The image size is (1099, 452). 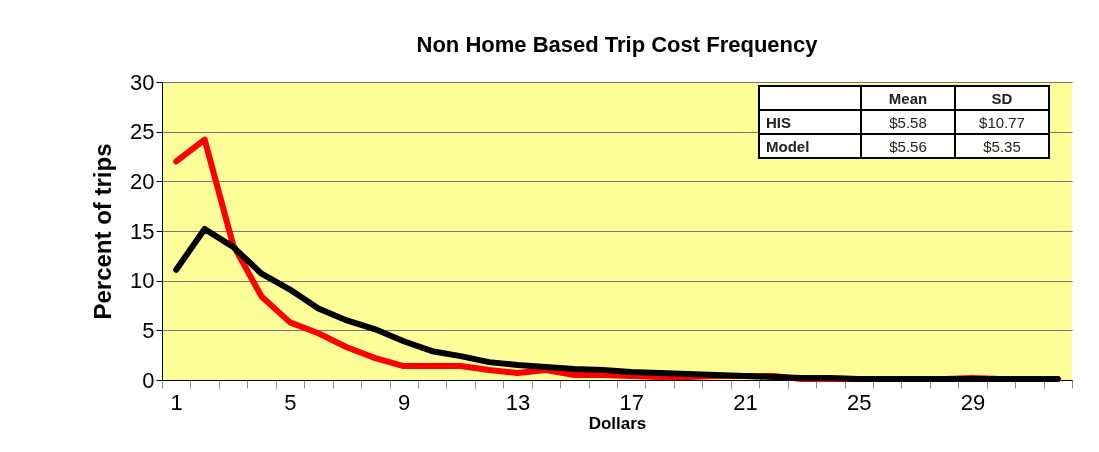 What do you see at coordinates (1002, 98) in the screenshot?
I see `annotation: SD` at bounding box center [1002, 98].